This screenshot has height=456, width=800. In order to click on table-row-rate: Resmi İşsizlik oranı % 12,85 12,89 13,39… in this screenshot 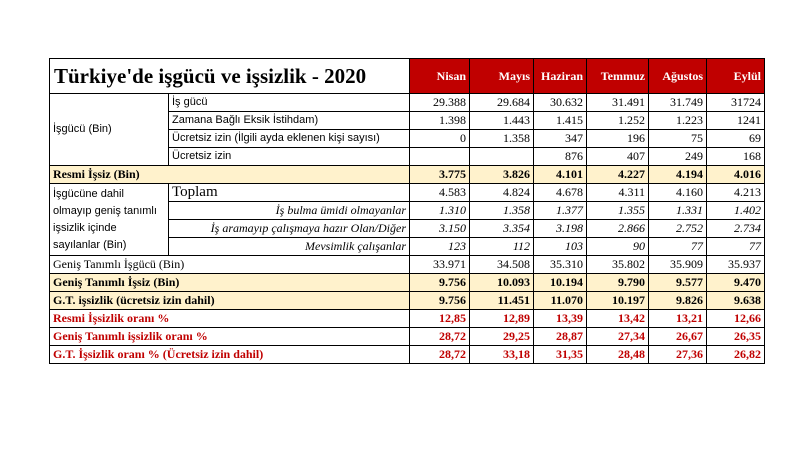, I will do `click(407, 318)`.